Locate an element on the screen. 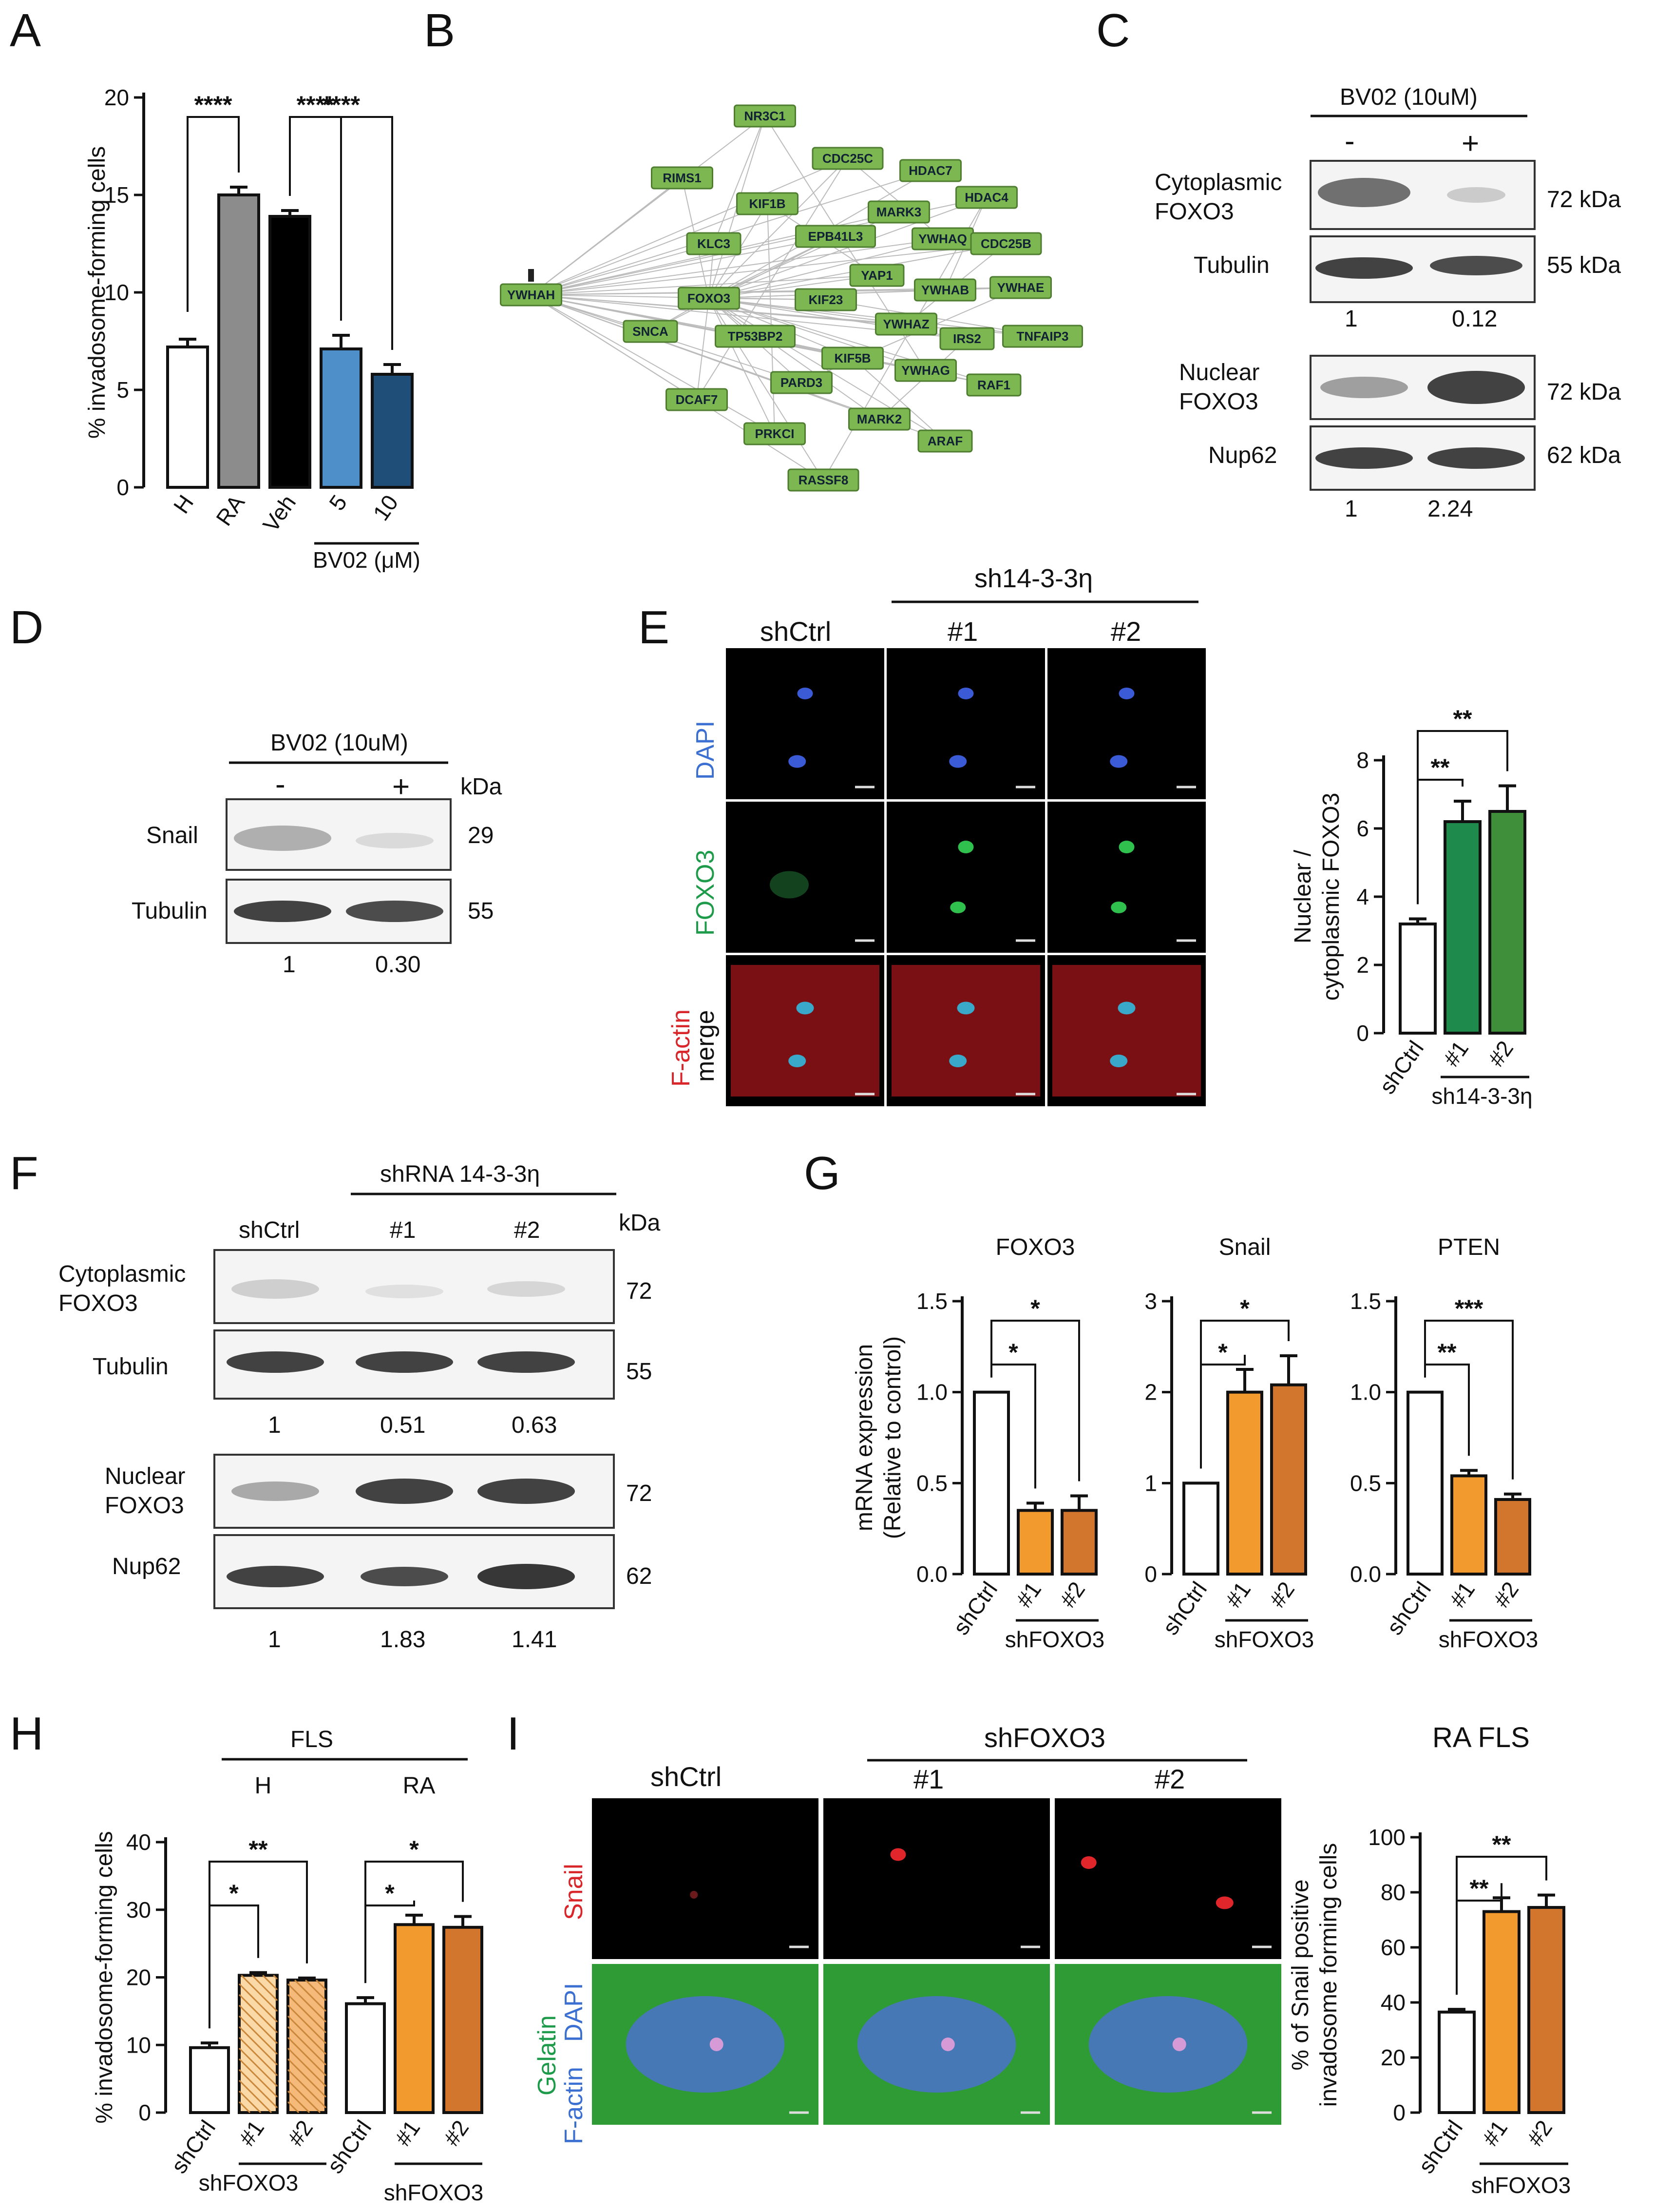 The height and width of the screenshot is (2212, 1654). panel-e-actin is located at coordinates (805, 1030).